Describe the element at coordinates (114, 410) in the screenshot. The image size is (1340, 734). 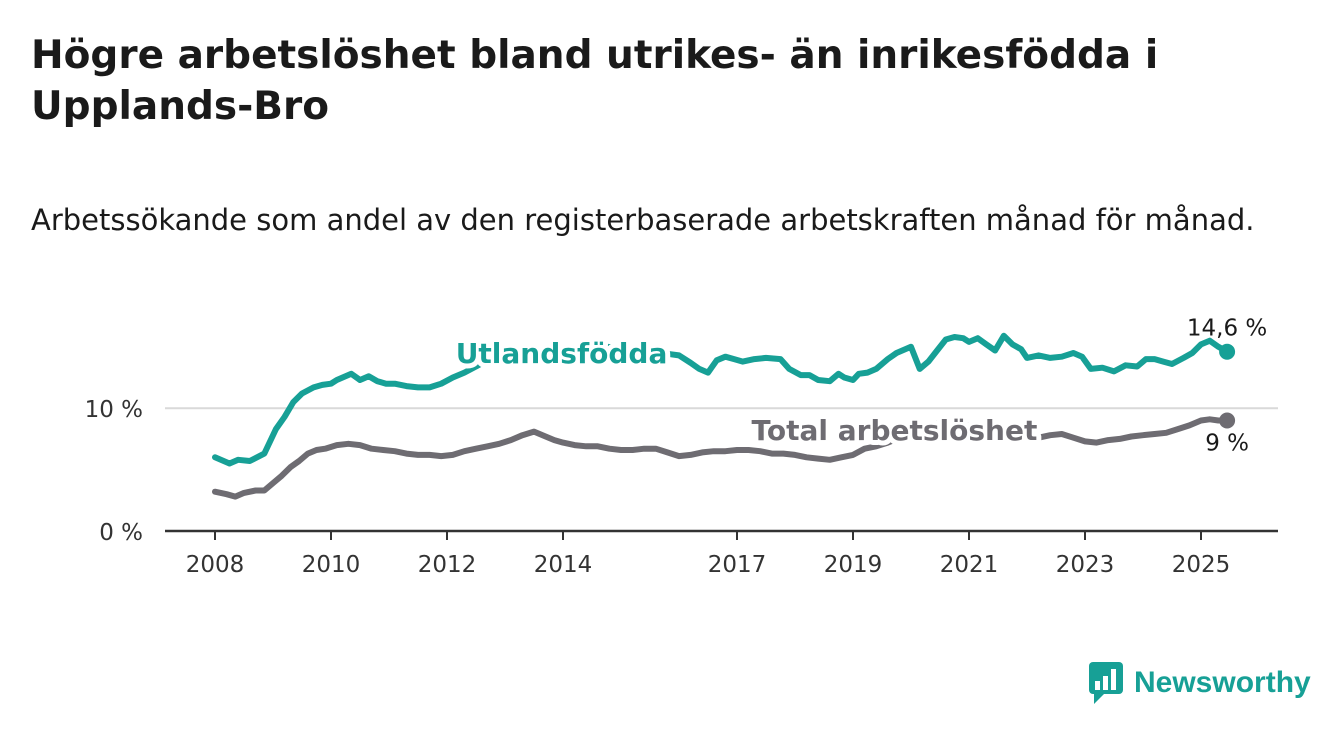
I see `y-tick-label: 10 %` at that location.